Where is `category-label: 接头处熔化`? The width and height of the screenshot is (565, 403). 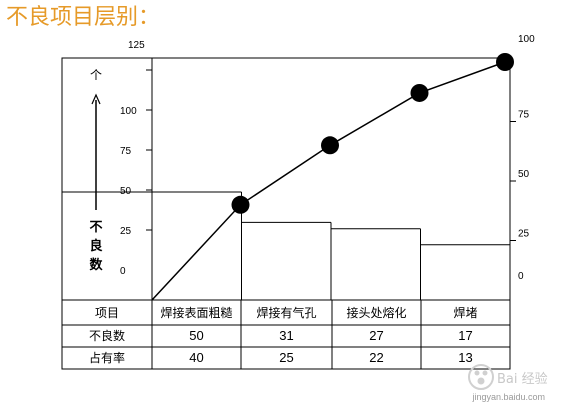 category-label: 接头处熔化 is located at coordinates (376, 312).